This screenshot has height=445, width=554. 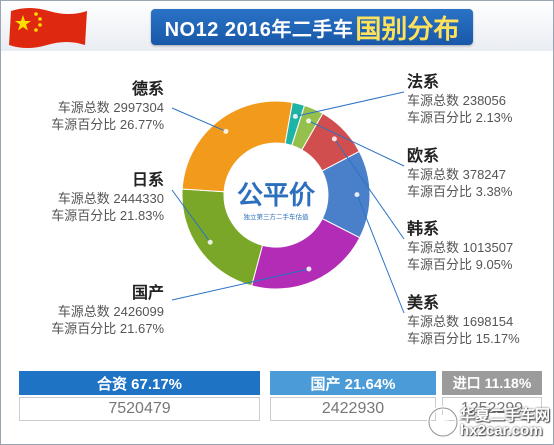 I want to click on label-fa-percent: 车源百分比 2.13%, so click(x=460, y=117).